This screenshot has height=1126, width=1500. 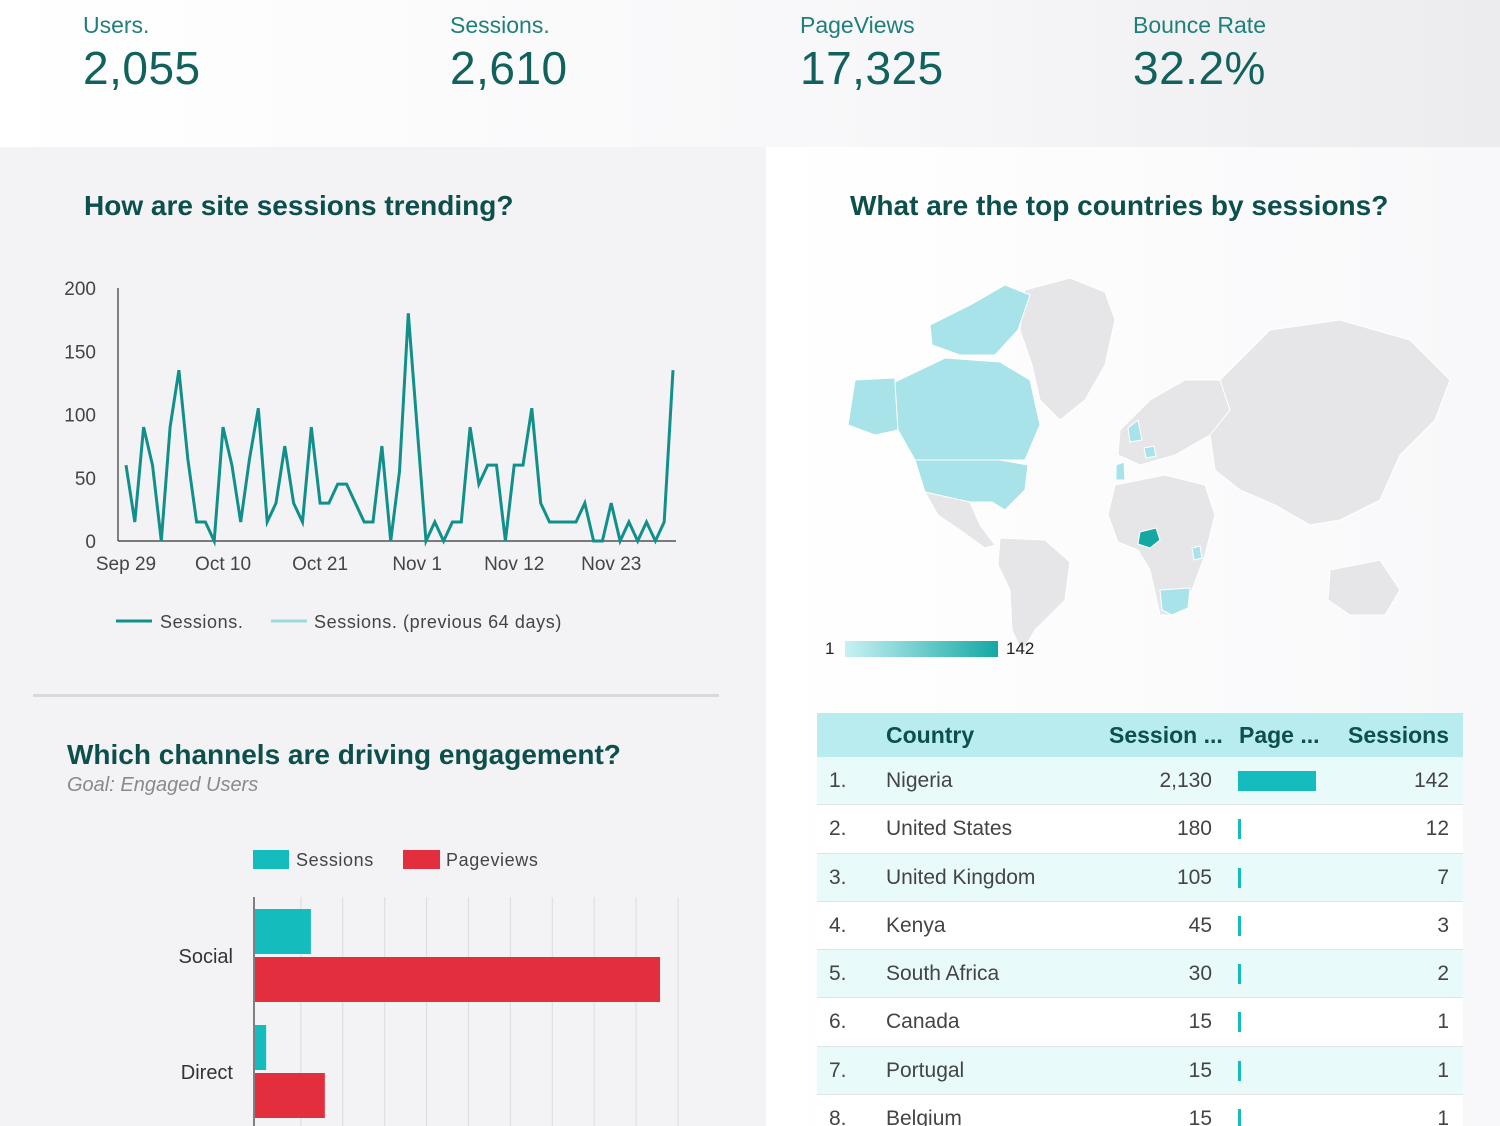 I want to click on legend-swatch-sessions, so click(x=271, y=859).